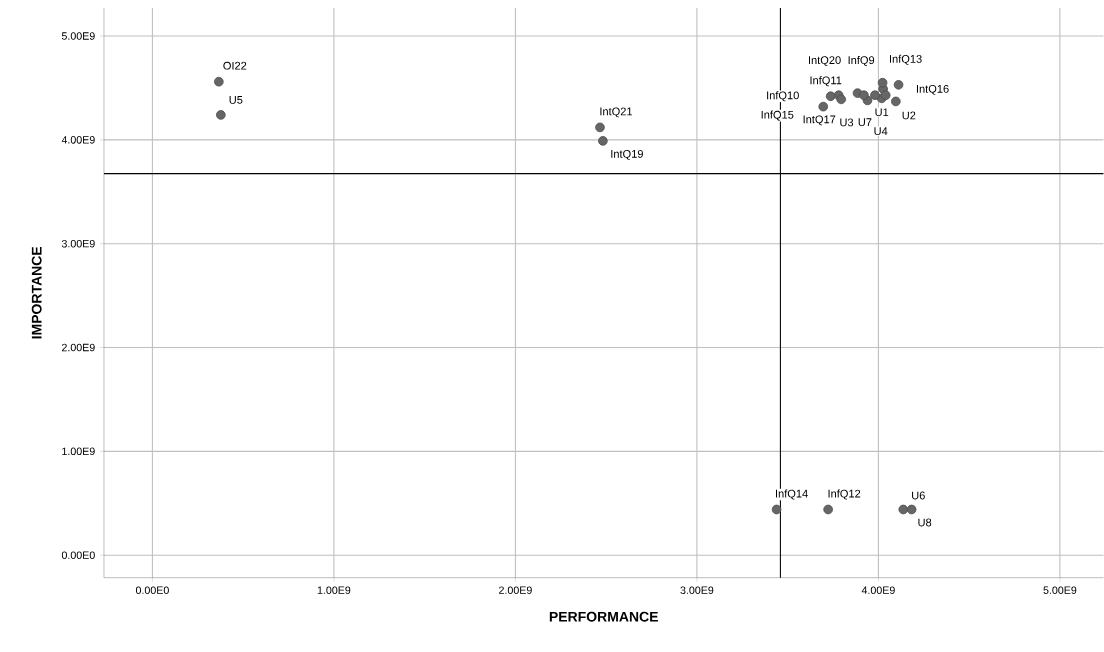 This screenshot has height=652, width=1104. What do you see at coordinates (826, 81) in the screenshot?
I see `annotation: InfQ11` at bounding box center [826, 81].